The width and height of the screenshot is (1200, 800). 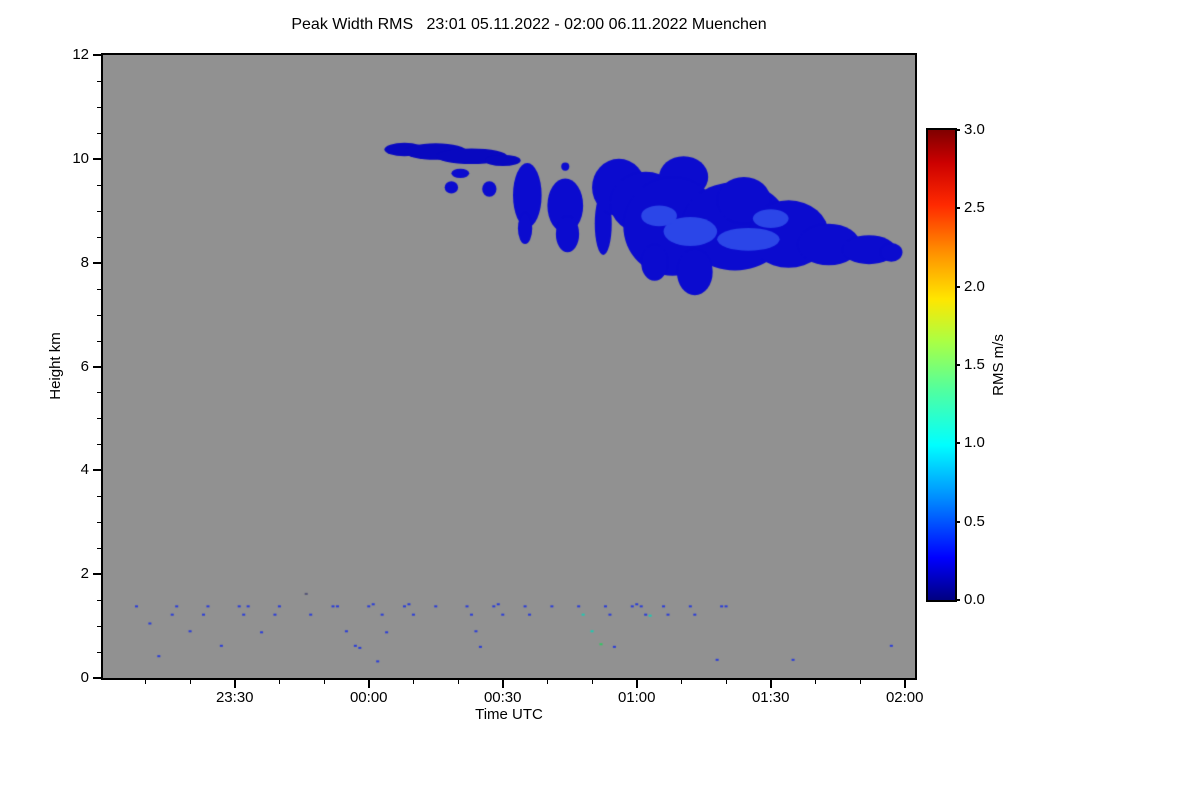 What do you see at coordinates (80, 158) in the screenshot?
I see `y-tick-label: 10` at bounding box center [80, 158].